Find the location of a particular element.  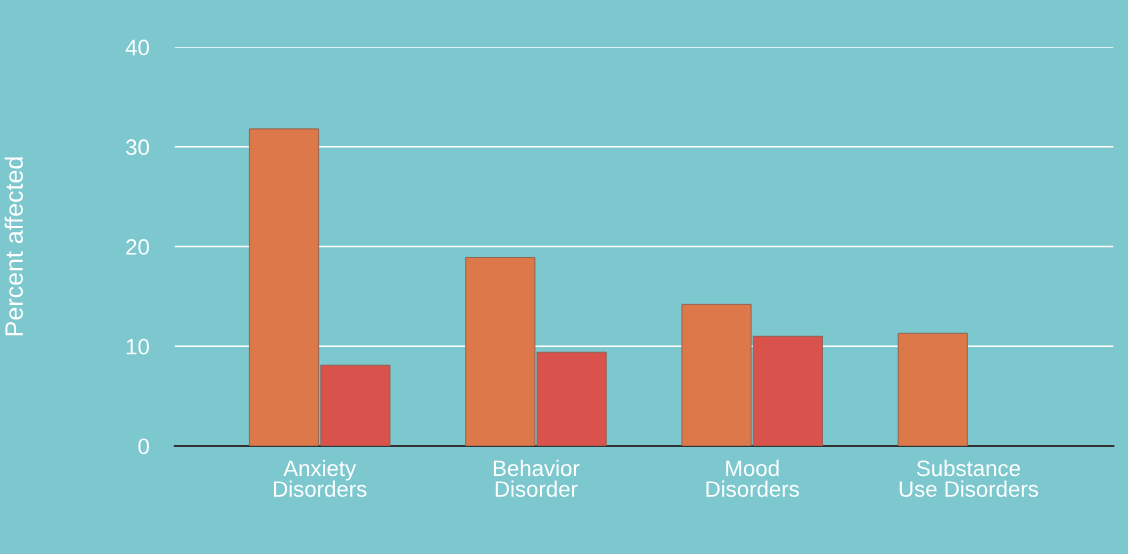

y-tick-label: 20 is located at coordinates (137, 247).